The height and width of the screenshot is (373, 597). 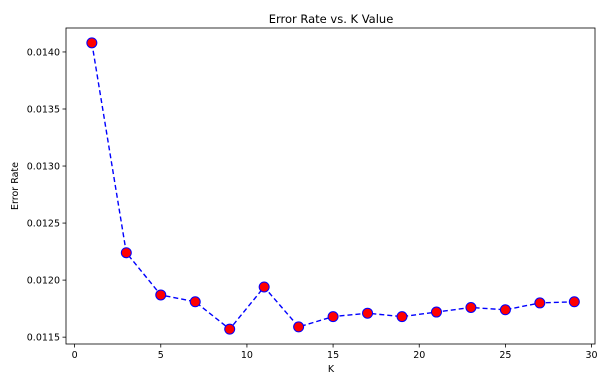 What do you see at coordinates (15, 186) in the screenshot?
I see `y-axis-title: Error Rate` at bounding box center [15, 186].